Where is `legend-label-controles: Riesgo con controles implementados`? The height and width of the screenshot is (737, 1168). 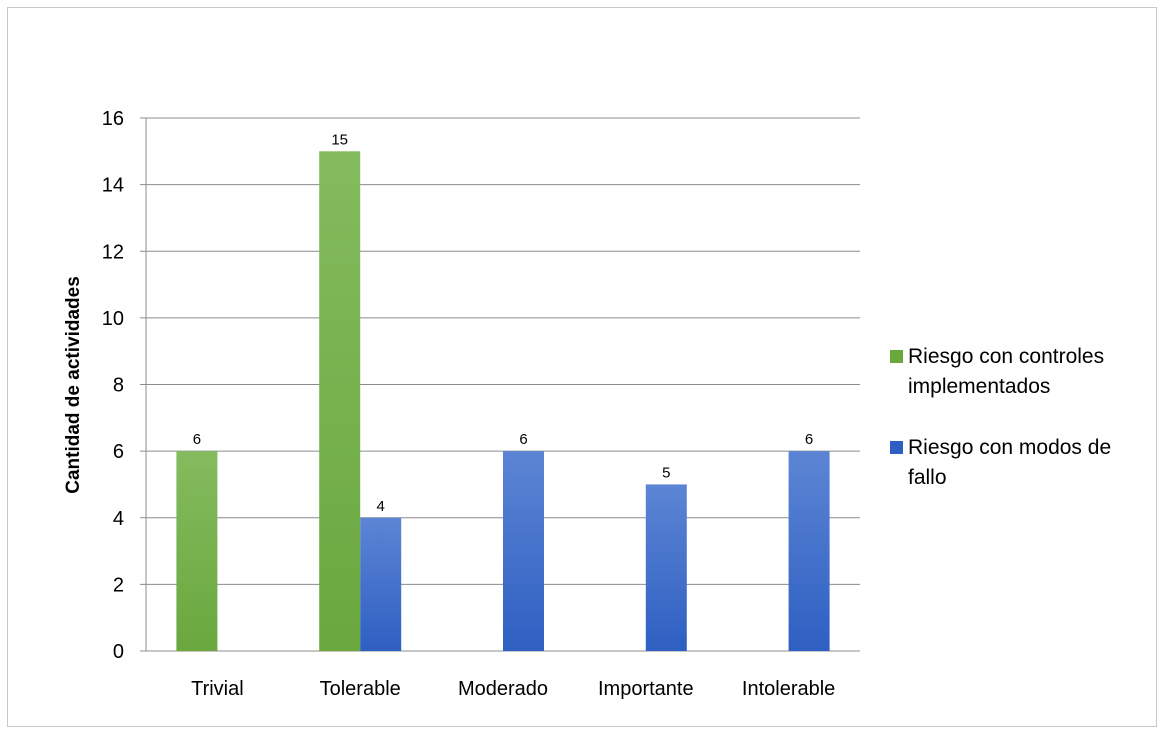
legend-label-controles: Riesgo con controles implementados is located at coordinates (1006, 371).